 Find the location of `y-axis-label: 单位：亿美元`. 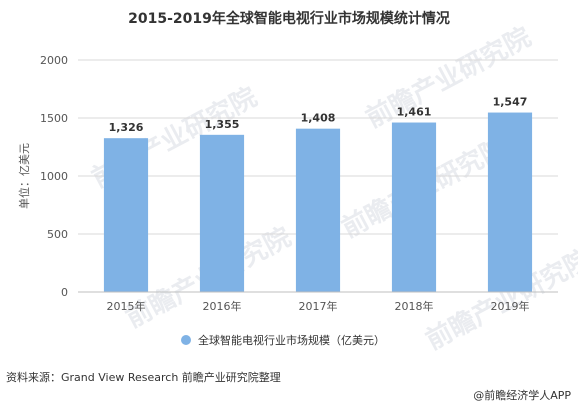

y-axis-label: 单位：亿美元 is located at coordinates (24, 176).